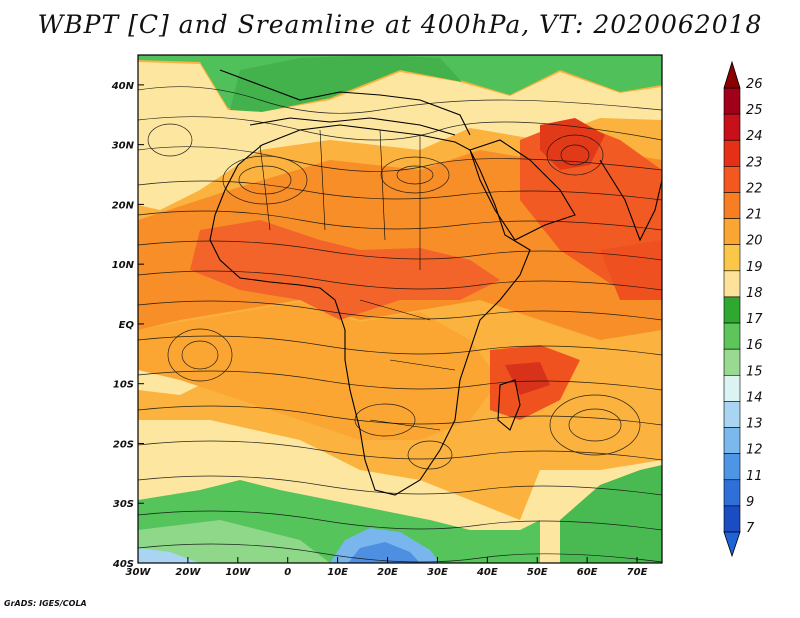 The width and height of the screenshot is (800, 618). Describe the element at coordinates (754, 267) in the screenshot. I see `colorbar-label: 19` at that location.